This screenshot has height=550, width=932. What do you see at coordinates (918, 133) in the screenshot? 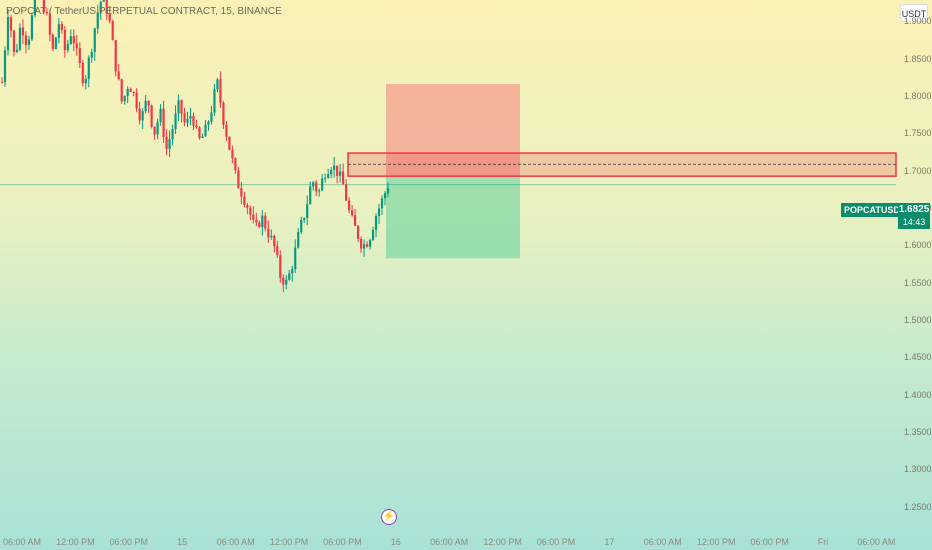
I see `y-tick-label: 1.7500` at bounding box center [918, 133].